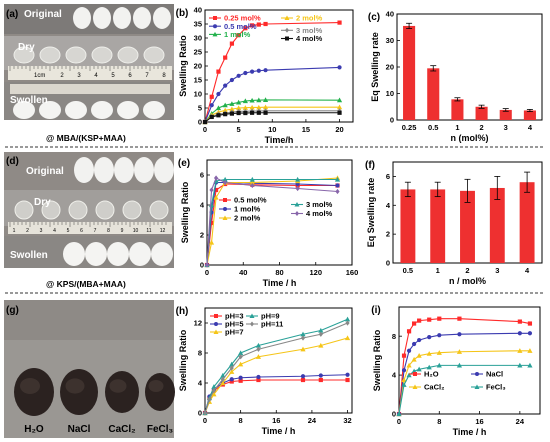 The width and height of the screenshot is (550, 442). I want to click on caption-d-dry: Dry, so click(42, 202).